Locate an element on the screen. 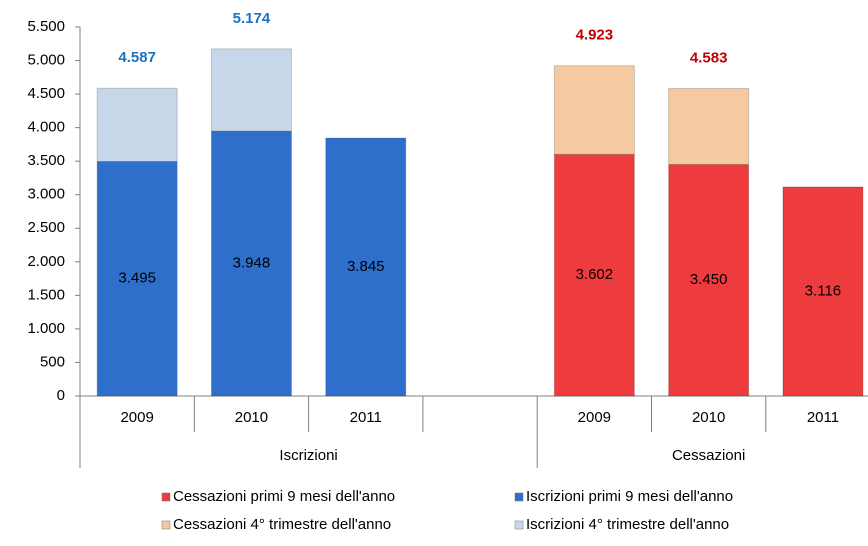 This screenshot has height=546, width=868. legend-label: Cessazioni 4° trimestre dell'anno is located at coordinates (282, 524).